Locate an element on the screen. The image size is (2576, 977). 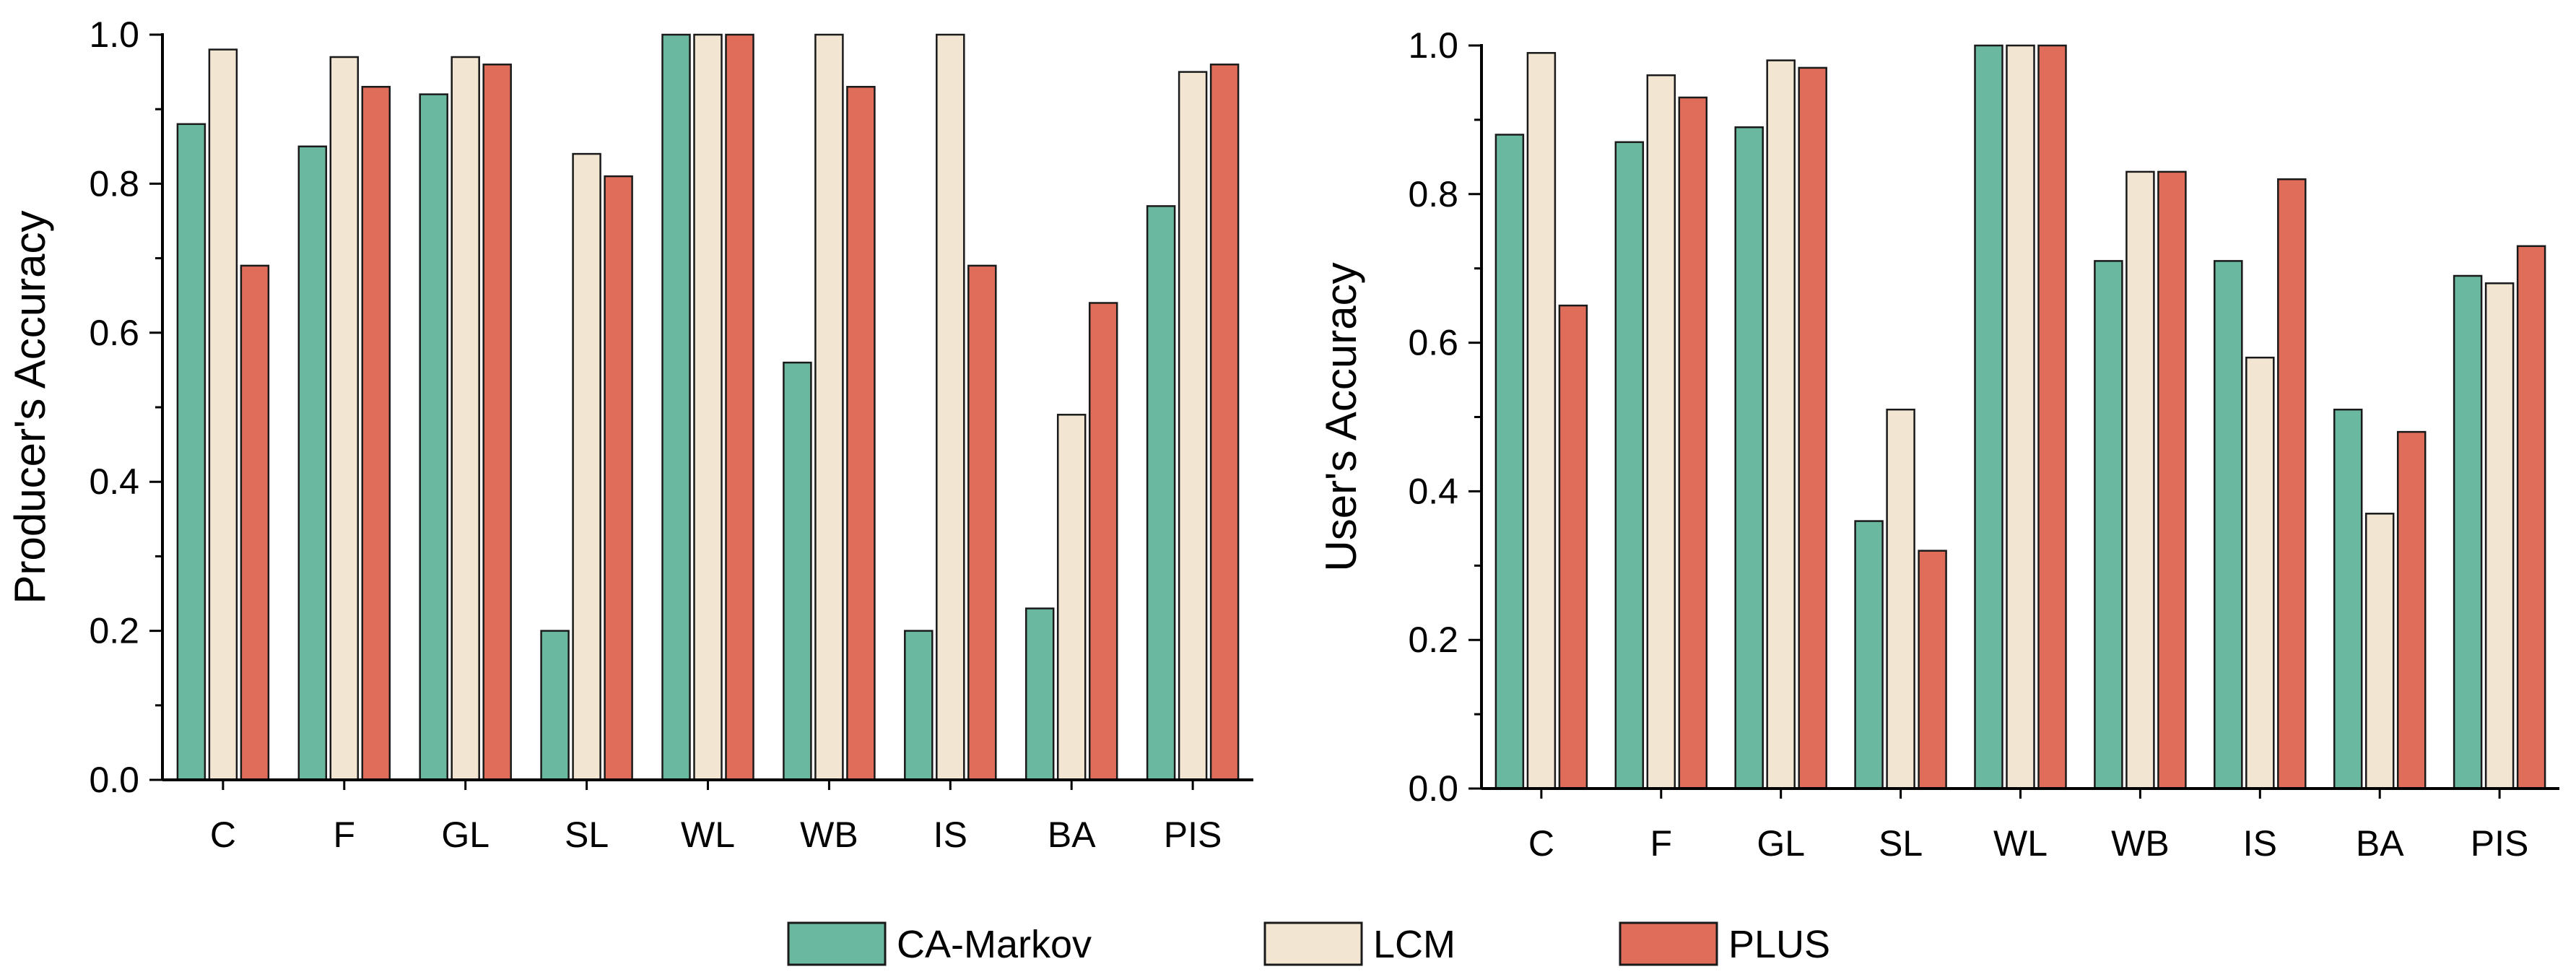
legend: CA-Markov LCM PLUS is located at coordinates (1308, 943).